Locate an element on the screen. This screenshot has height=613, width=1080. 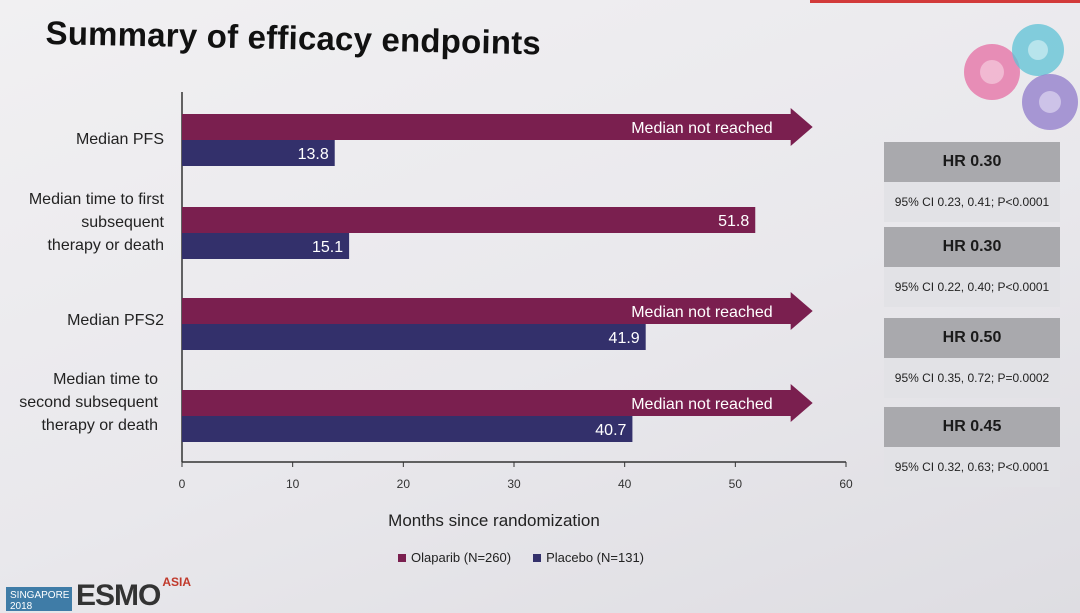
bar-value-label: 40.7 is located at coordinates (610, 430).